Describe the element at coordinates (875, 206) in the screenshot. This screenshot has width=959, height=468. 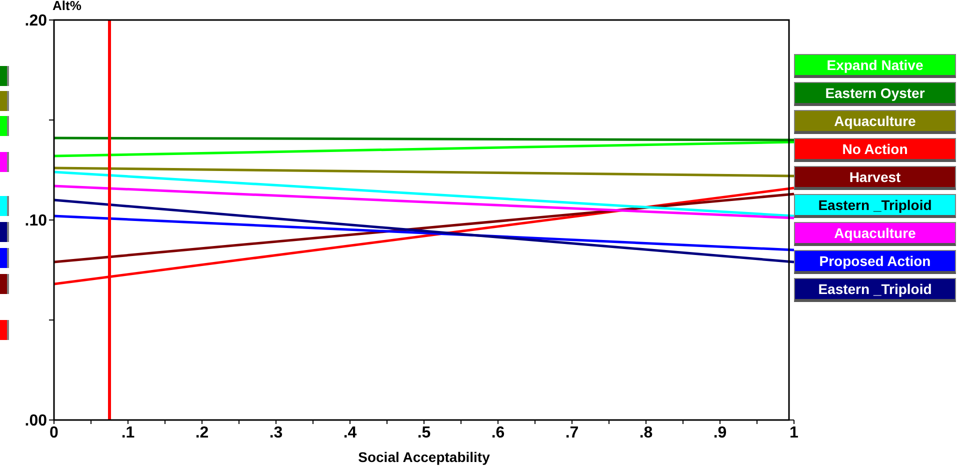
I see `series-label: Eastern _Triploid` at that location.